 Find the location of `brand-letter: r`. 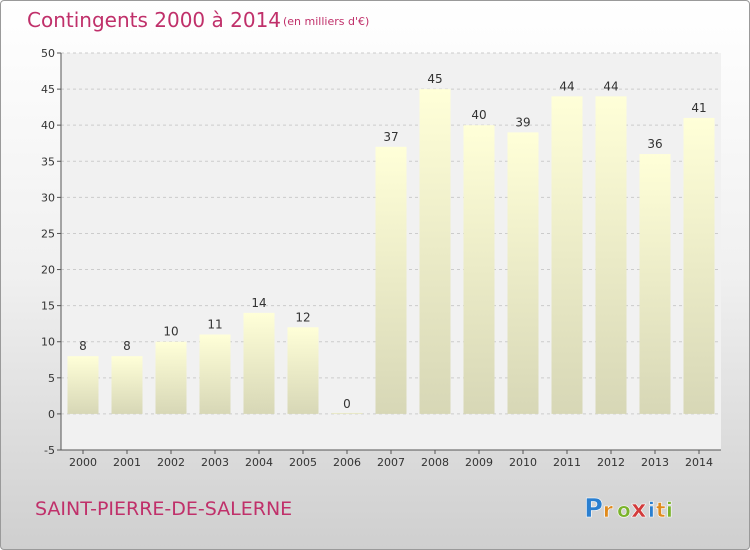

brand-letter: r is located at coordinates (608, 510).